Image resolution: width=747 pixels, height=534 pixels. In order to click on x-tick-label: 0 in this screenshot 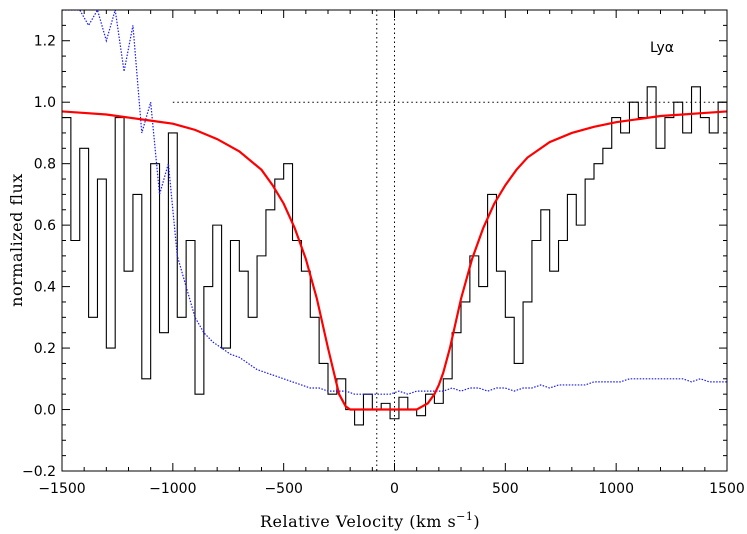, I will do `click(394, 489)`.